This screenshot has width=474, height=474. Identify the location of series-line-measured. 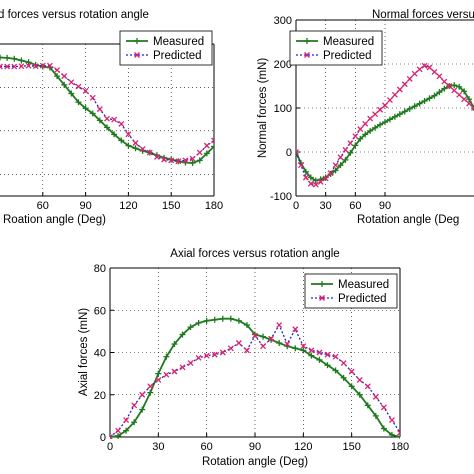
(107, 110).